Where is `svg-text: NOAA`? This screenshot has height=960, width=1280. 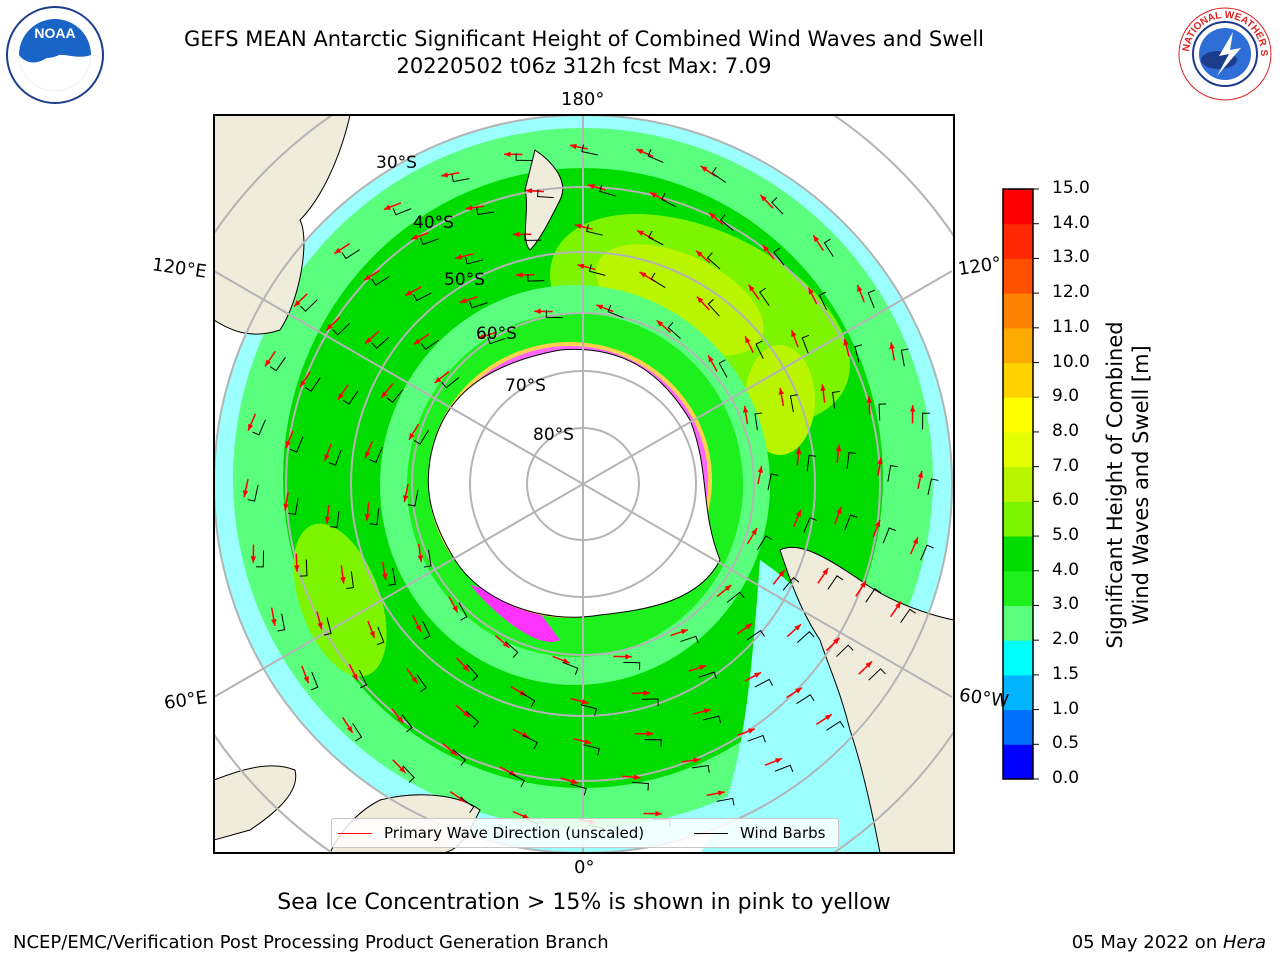 svg-text: NOAA is located at coordinates (54, 33).